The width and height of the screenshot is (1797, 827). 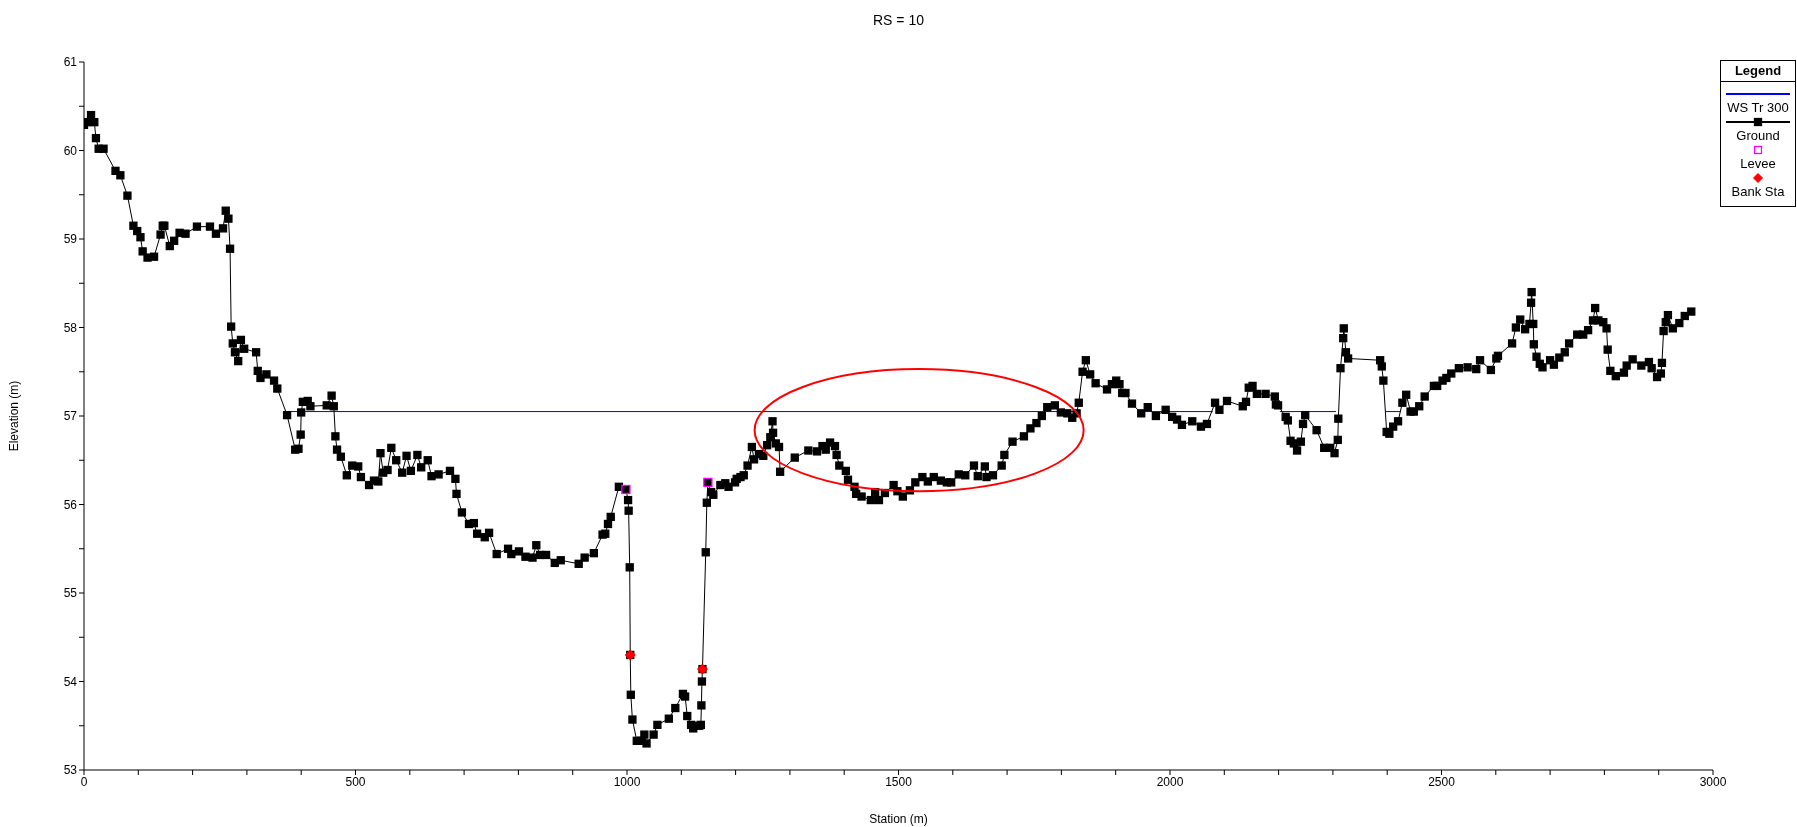 What do you see at coordinates (70, 770) in the screenshot?
I see `y-tick-label: 53` at bounding box center [70, 770].